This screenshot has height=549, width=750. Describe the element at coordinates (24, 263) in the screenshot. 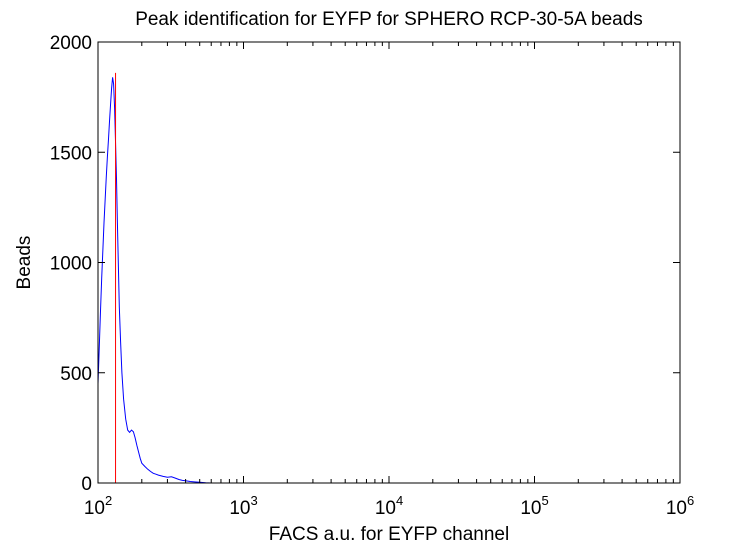

I see `y-axis-label: Beads` at that location.